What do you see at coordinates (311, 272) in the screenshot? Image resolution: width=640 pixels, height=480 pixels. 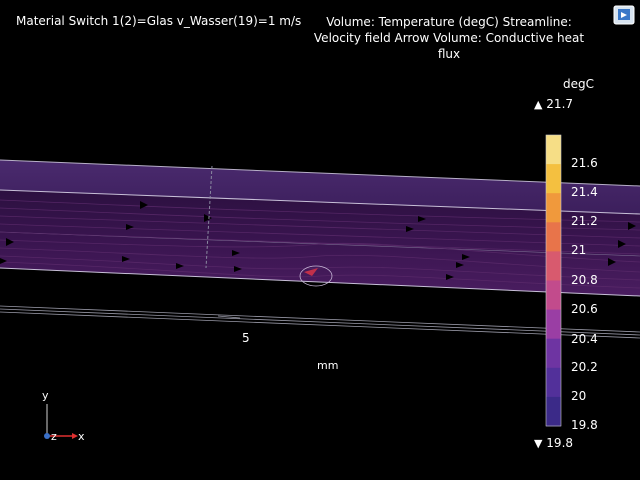 I see `heat-flux-arrow` at bounding box center [311, 272].